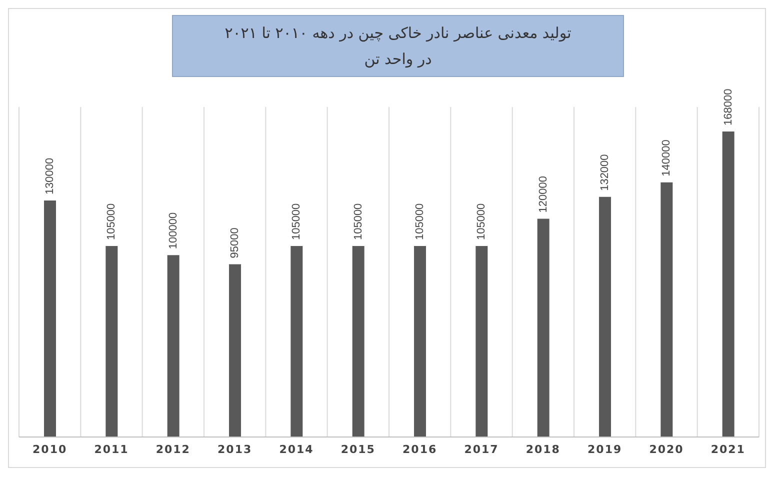 This screenshot has width=768, height=502. Describe the element at coordinates (235, 243) in the screenshot. I see `data-label: 95000` at that location.